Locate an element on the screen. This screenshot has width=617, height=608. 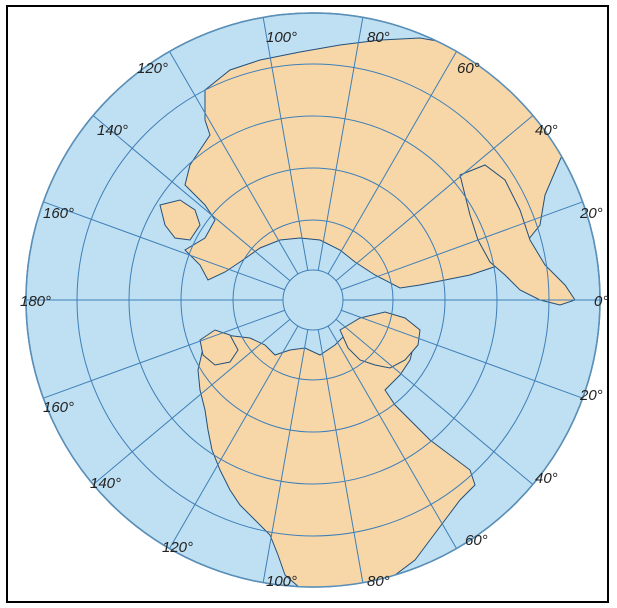
lon-label-top-100: 100° is located at coordinates (281, 37).